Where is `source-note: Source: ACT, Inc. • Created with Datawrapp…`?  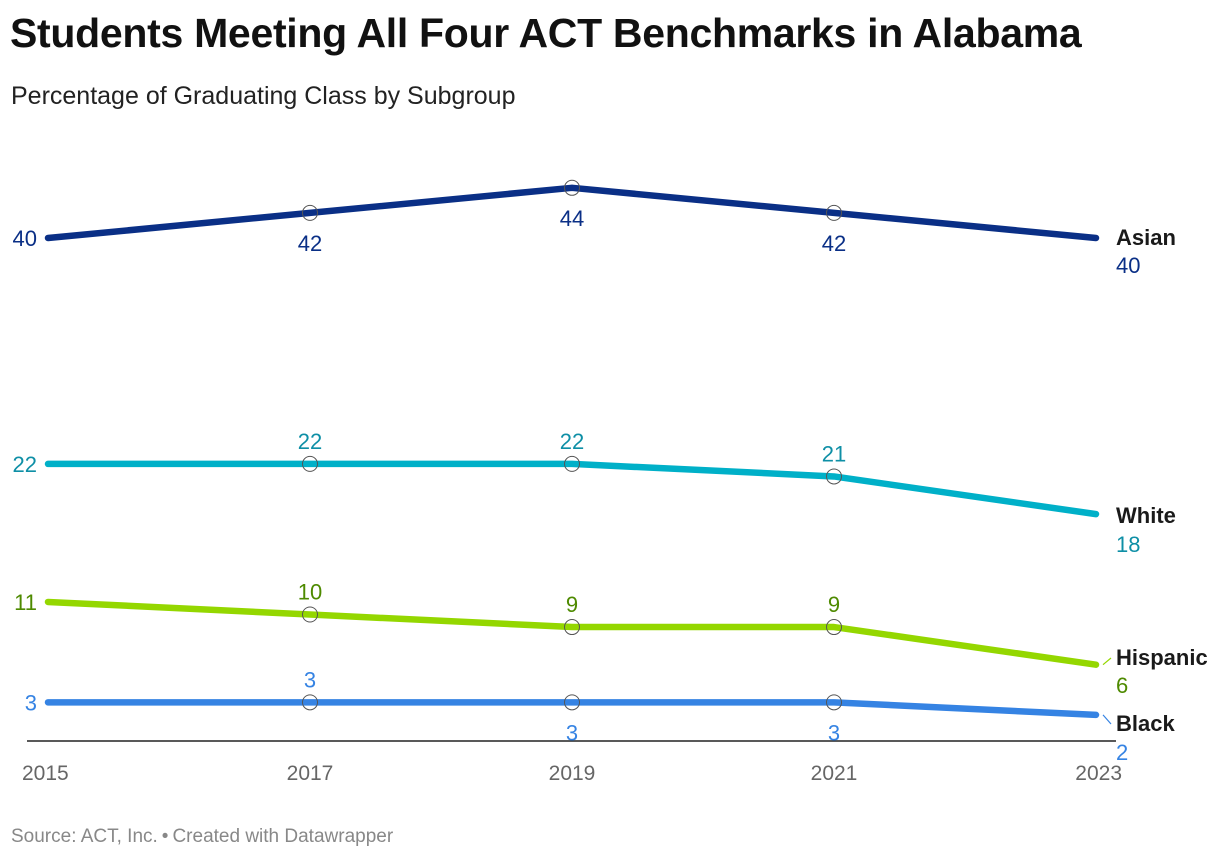
source-note: Source: ACT, Inc. • Created with Datawrapp… is located at coordinates (202, 837).